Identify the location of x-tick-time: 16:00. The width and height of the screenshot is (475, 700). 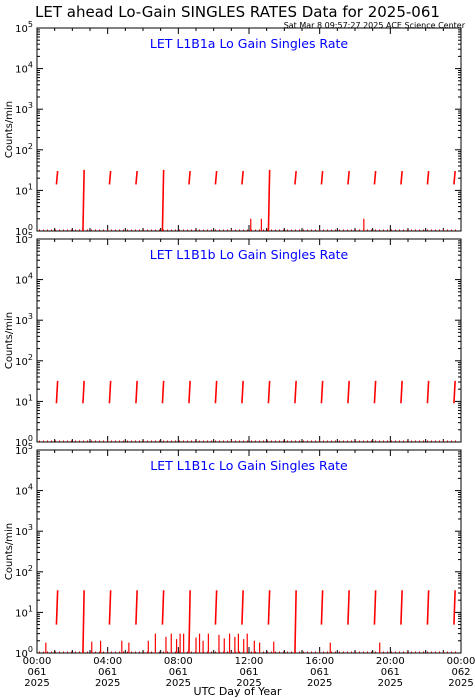
(319, 661).